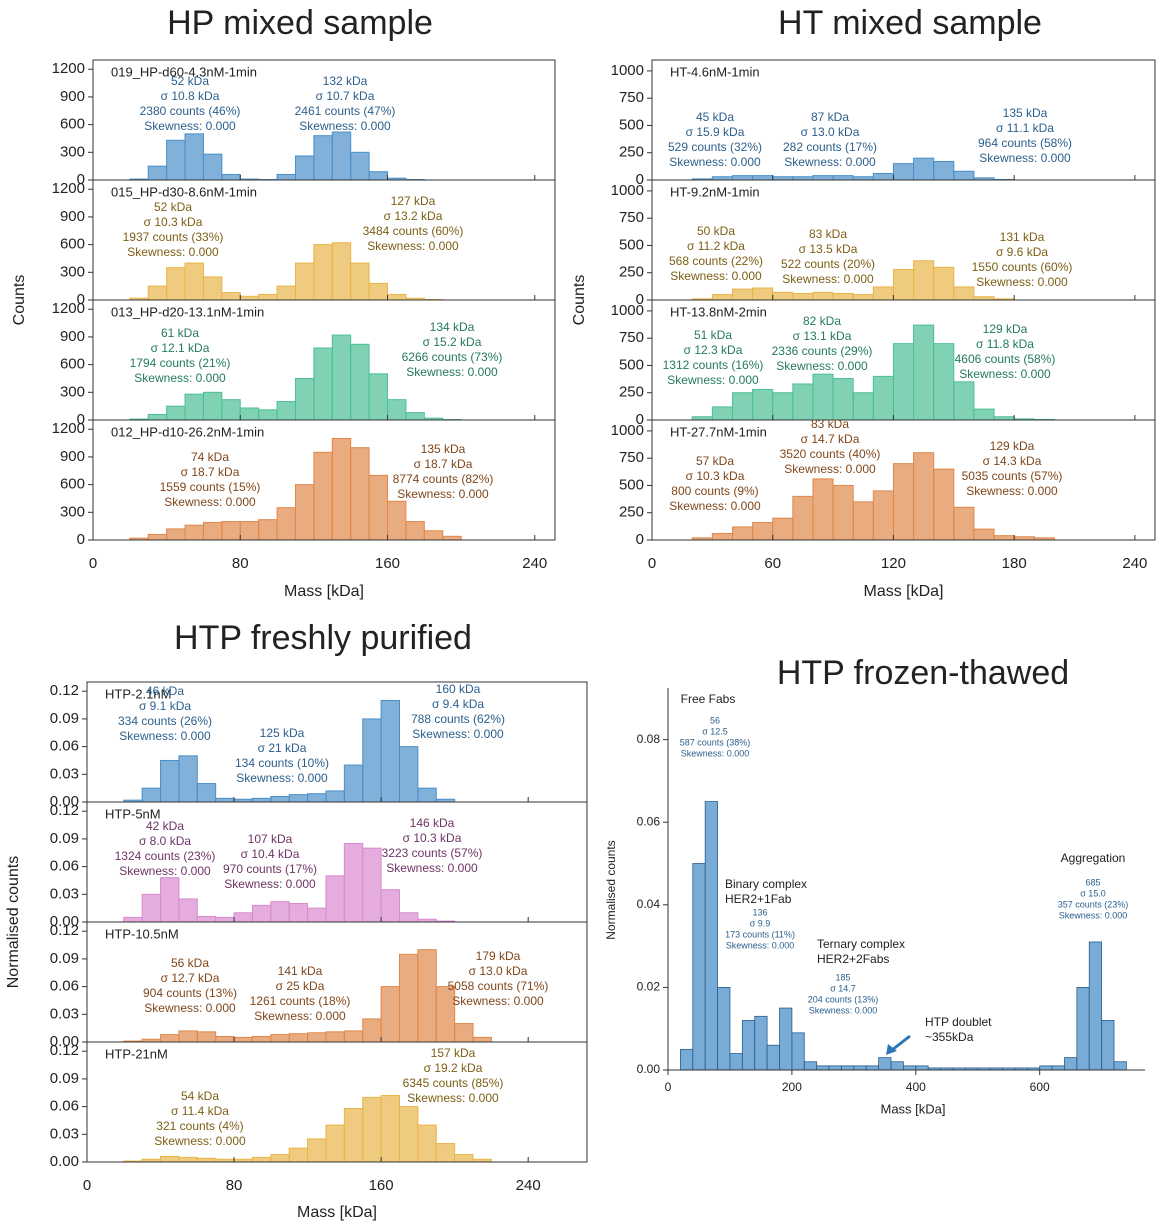 This screenshot has height=1225, width=1157. I want to click on peak-annotation: σ 18.7 kDa, so click(443, 464).